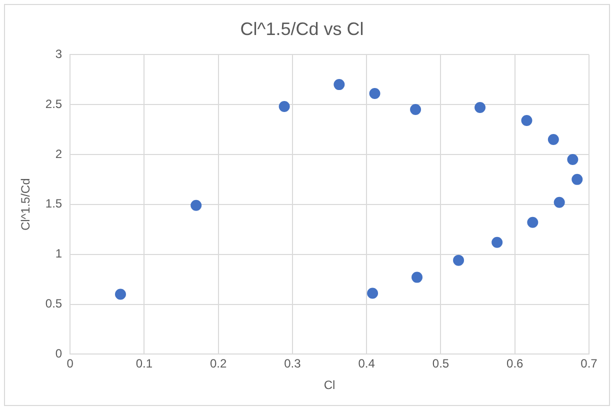 The width and height of the screenshot is (614, 410). I want to click on y-tick-label: 2, so click(58, 153).